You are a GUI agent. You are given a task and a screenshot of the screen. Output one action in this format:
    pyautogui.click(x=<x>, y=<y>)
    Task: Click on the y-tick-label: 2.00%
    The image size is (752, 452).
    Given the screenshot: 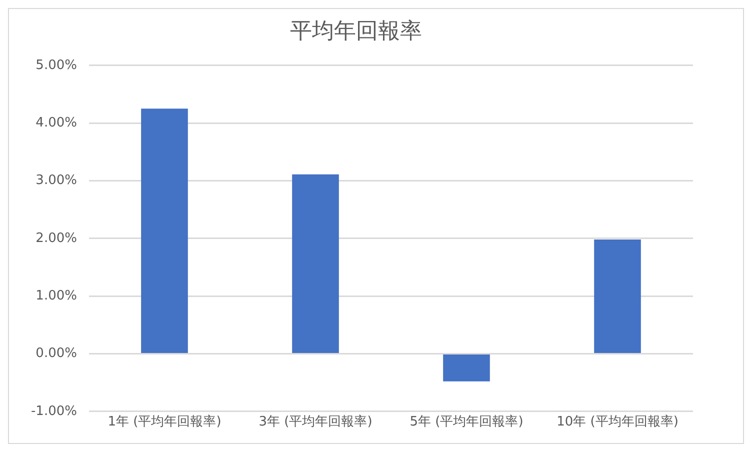 What is the action you would take?
    pyautogui.click(x=56, y=238)
    